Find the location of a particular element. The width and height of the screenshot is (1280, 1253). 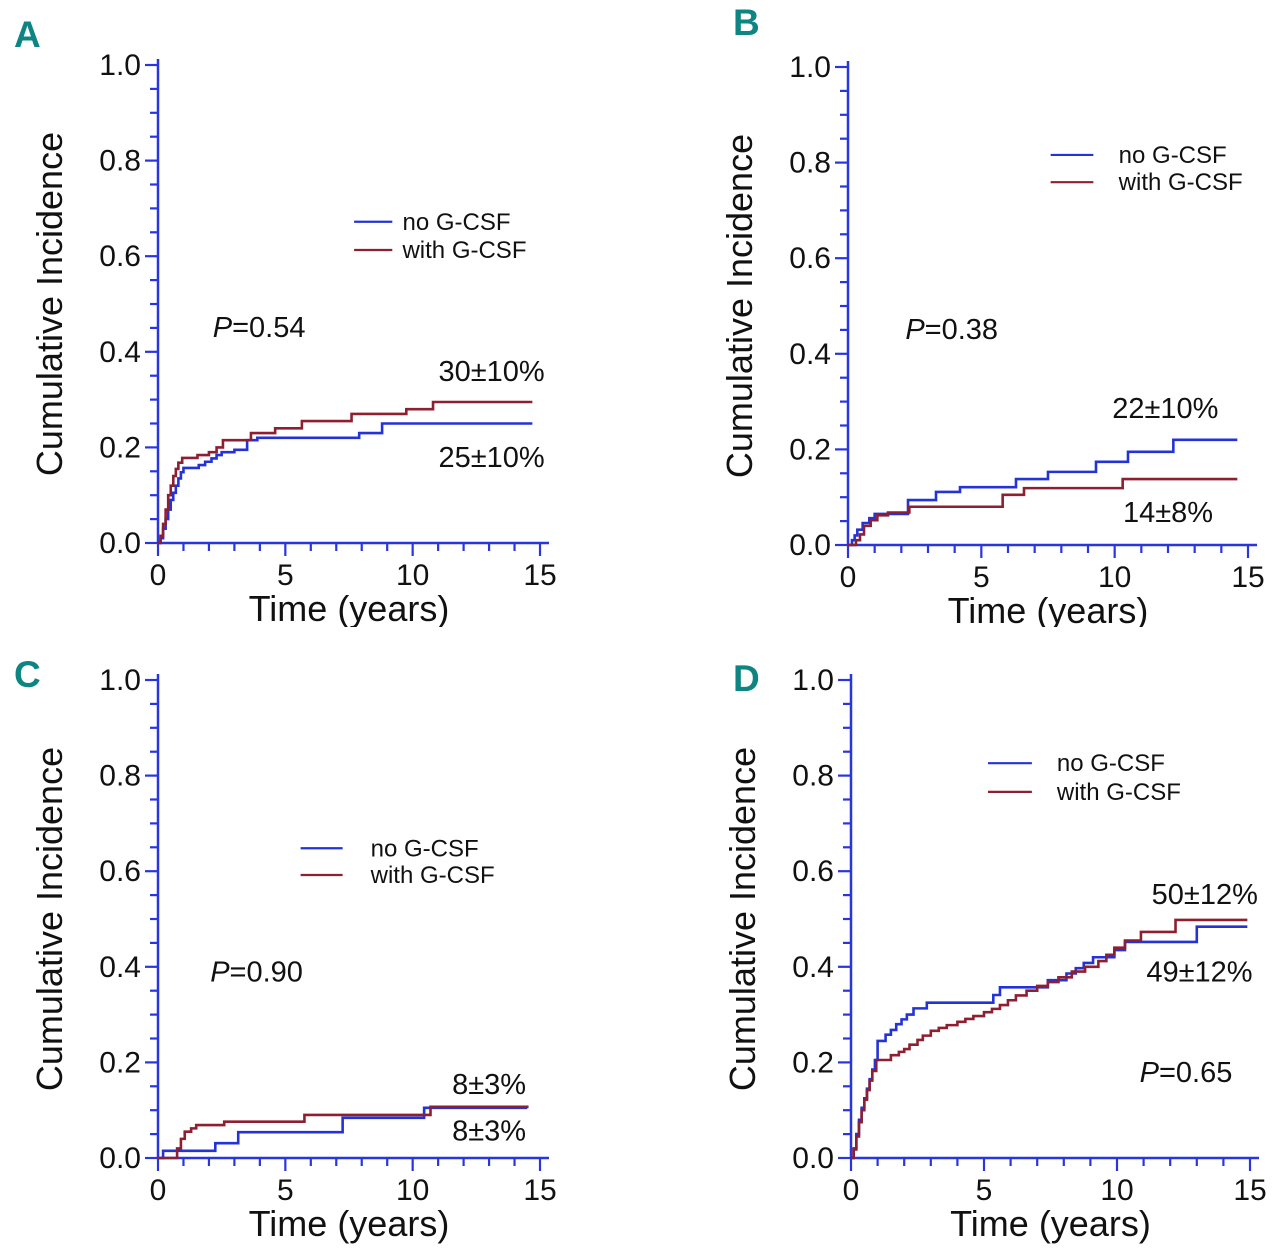

final-value-label: 49±12% is located at coordinates (1199, 973).